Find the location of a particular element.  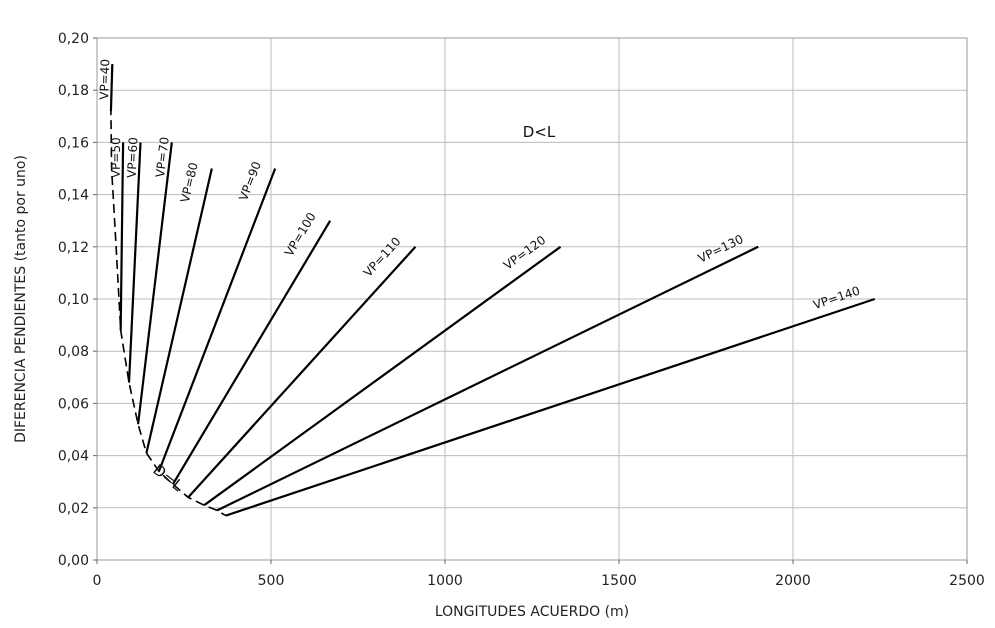

boundary-line-d-equals-l is located at coordinates (168, 290).